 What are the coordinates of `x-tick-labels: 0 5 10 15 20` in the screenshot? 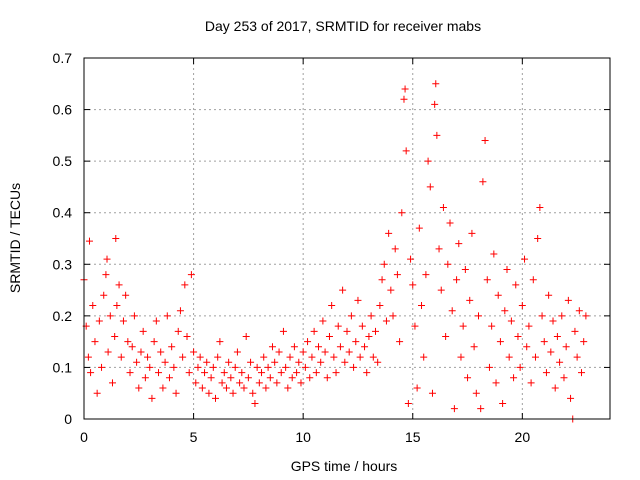 It's located at (305, 437).